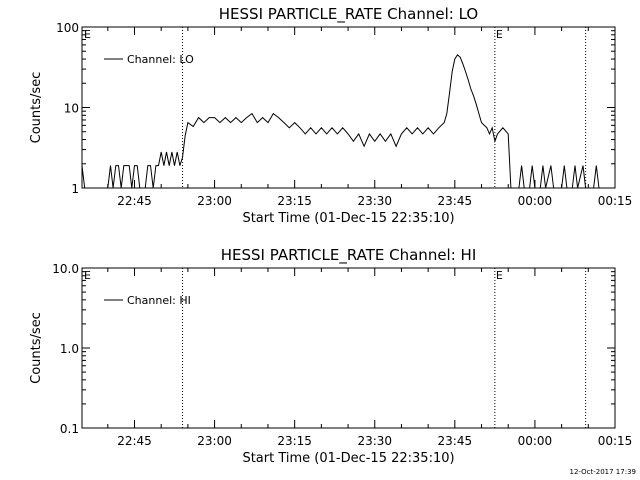 The image size is (640, 480). I want to click on footer-timestamp: 12-Oct-2017 17:39, so click(603, 472).